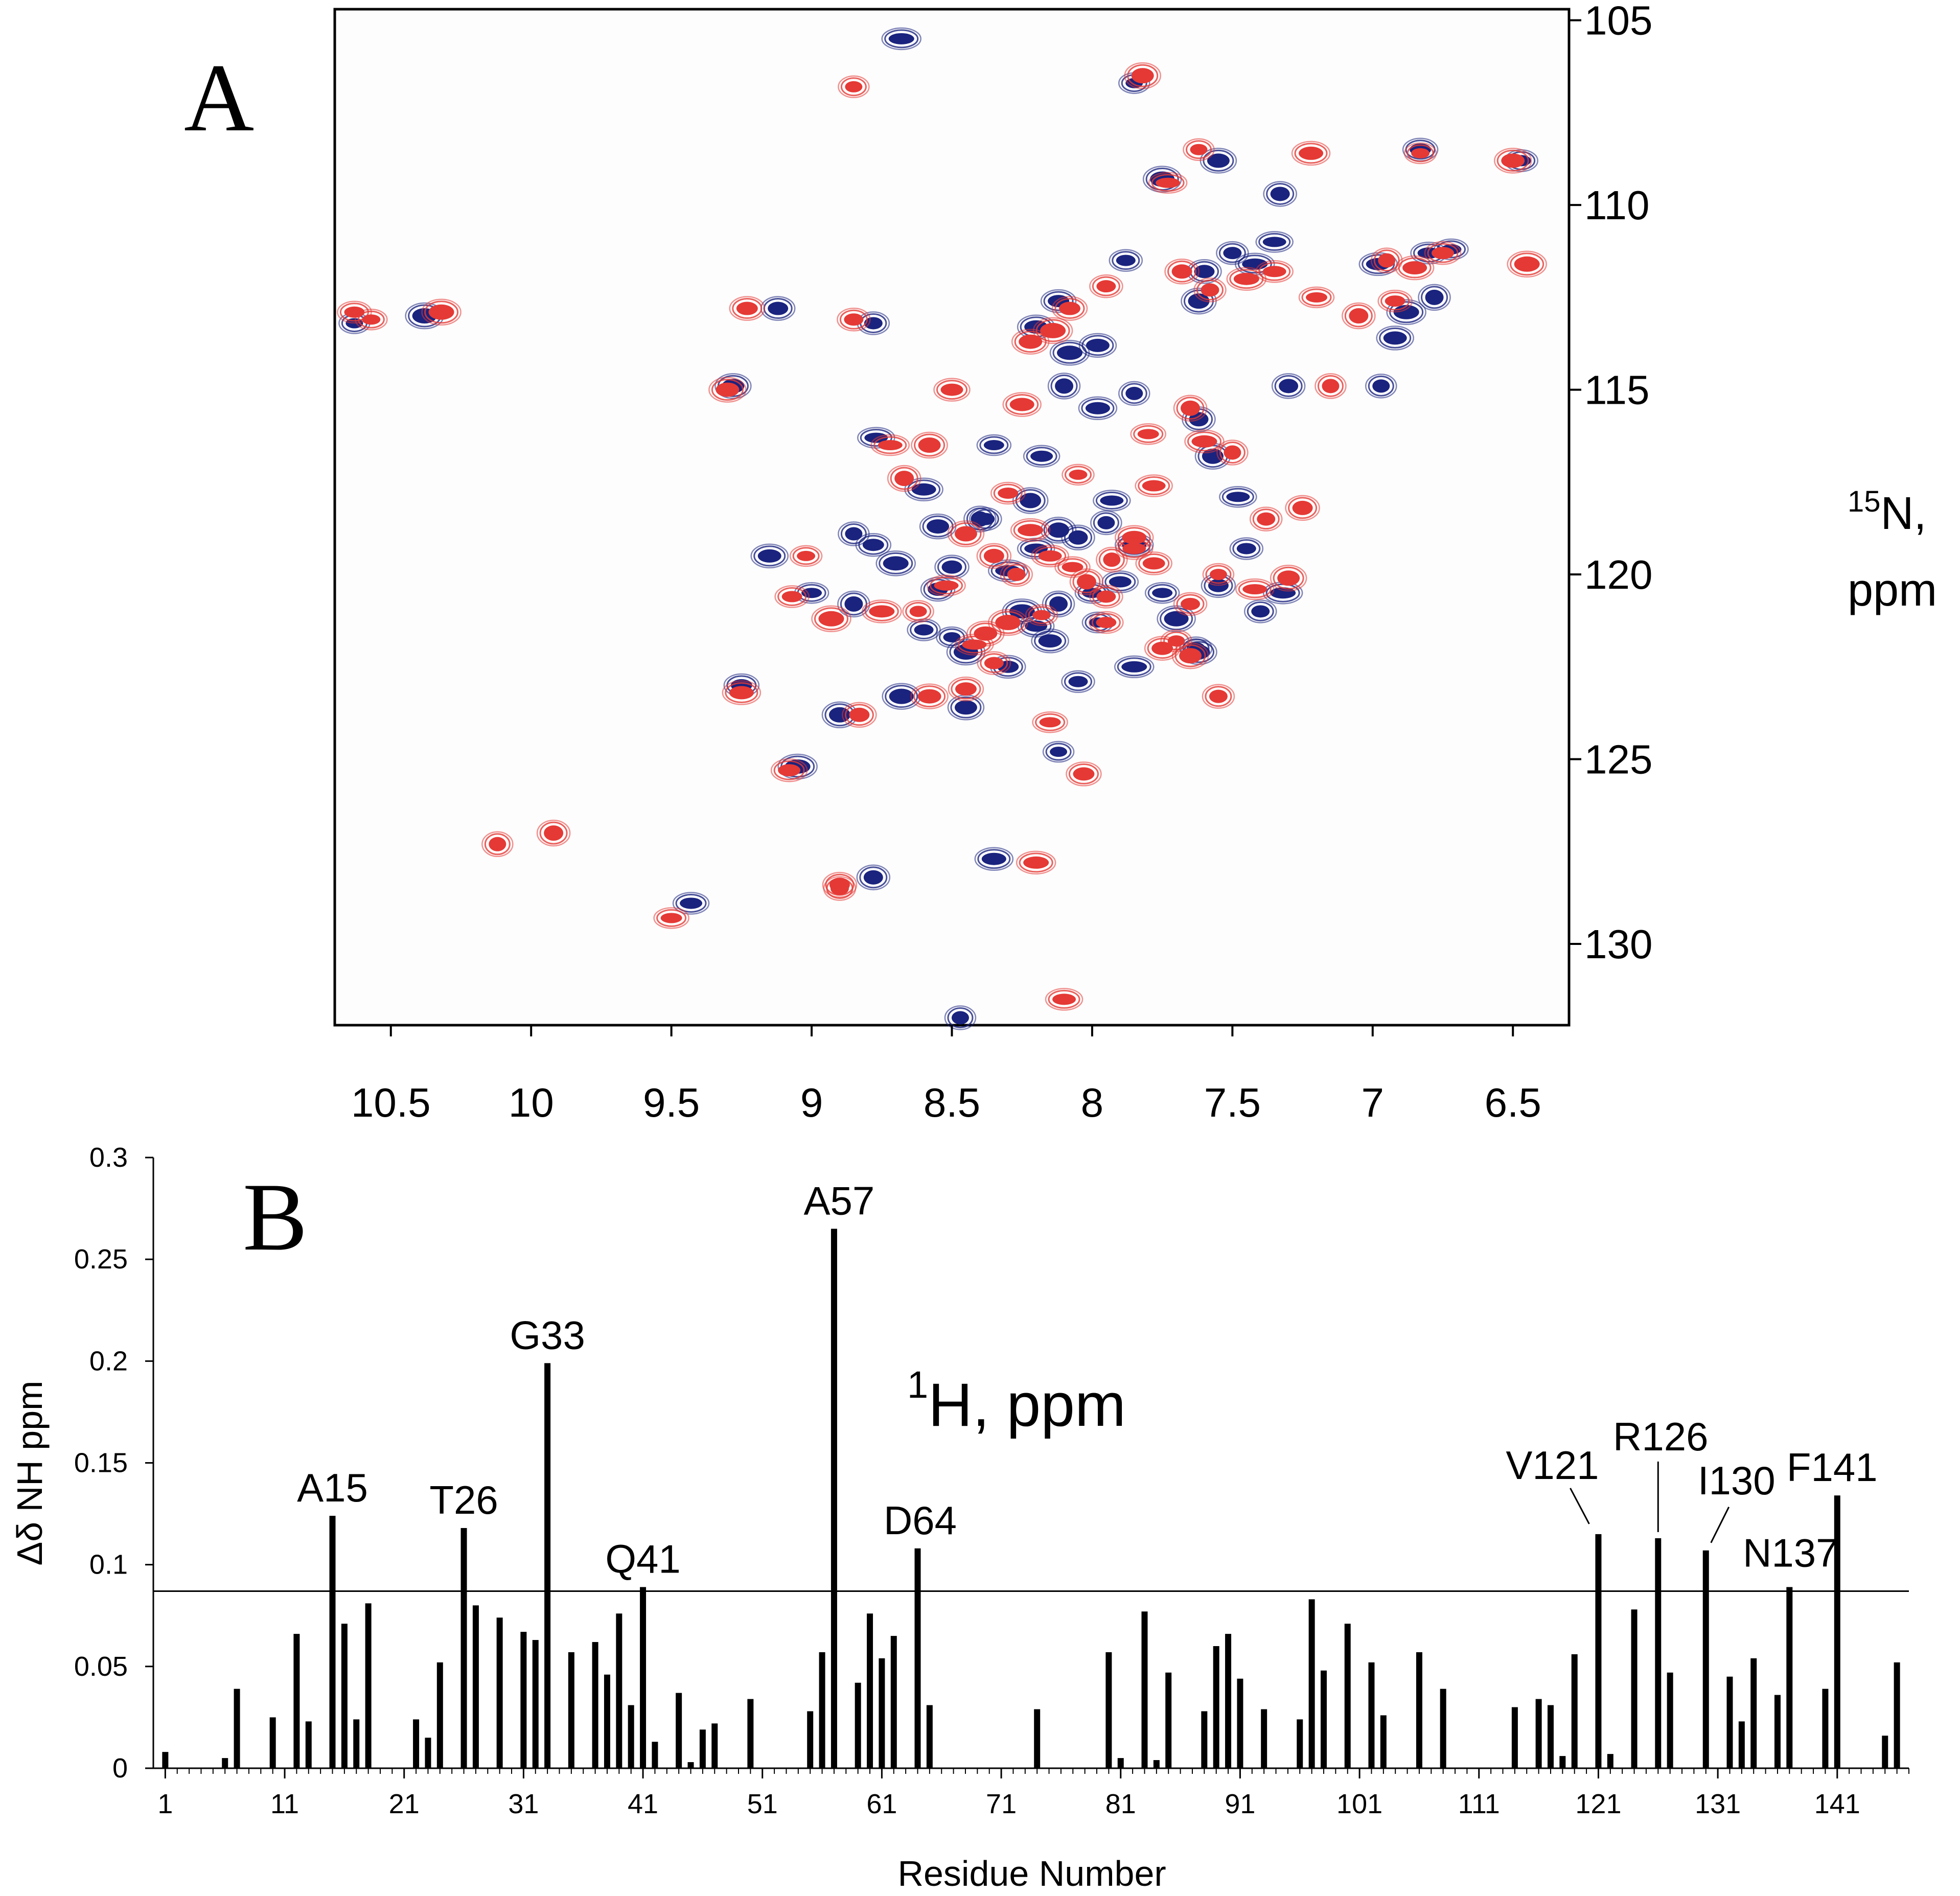 This screenshot has height=1896, width=1960. What do you see at coordinates (109, 1361) in the screenshot?
I see `delta-tick-label: 0.2` at bounding box center [109, 1361].